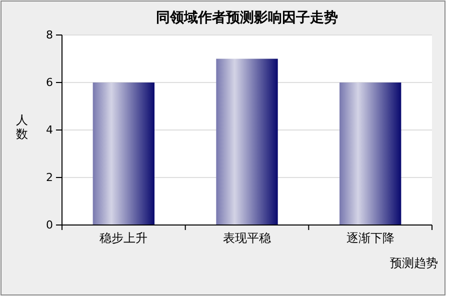 The width and height of the screenshot is (450, 300). What do you see at coordinates (49, 225) in the screenshot?
I see `y-tick-label: 0` at bounding box center [49, 225].